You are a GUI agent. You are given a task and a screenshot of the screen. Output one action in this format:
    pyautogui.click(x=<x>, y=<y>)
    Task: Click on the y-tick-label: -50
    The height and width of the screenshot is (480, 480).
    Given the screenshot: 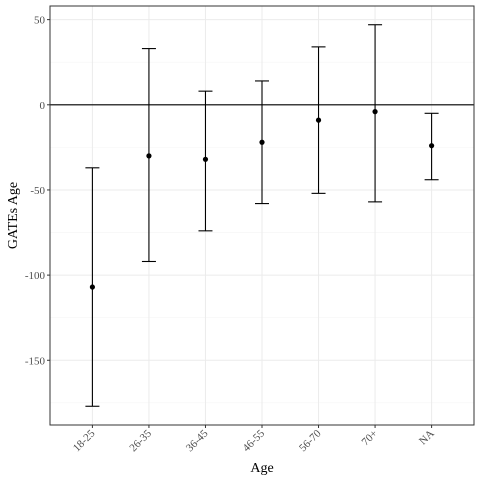 What is the action you would take?
    pyautogui.click(x=37, y=191)
    